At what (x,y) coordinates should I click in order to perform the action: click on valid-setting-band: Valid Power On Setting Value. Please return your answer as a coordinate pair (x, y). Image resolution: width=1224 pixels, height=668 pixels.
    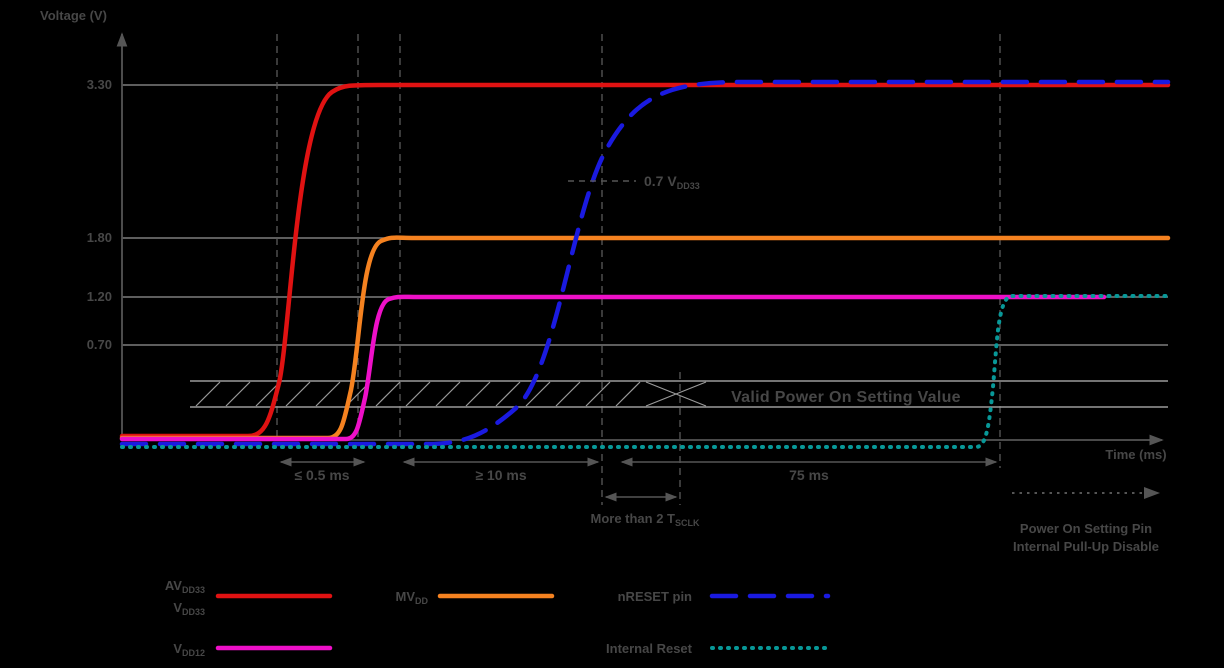
    Looking at the image, I should click on (679, 394).